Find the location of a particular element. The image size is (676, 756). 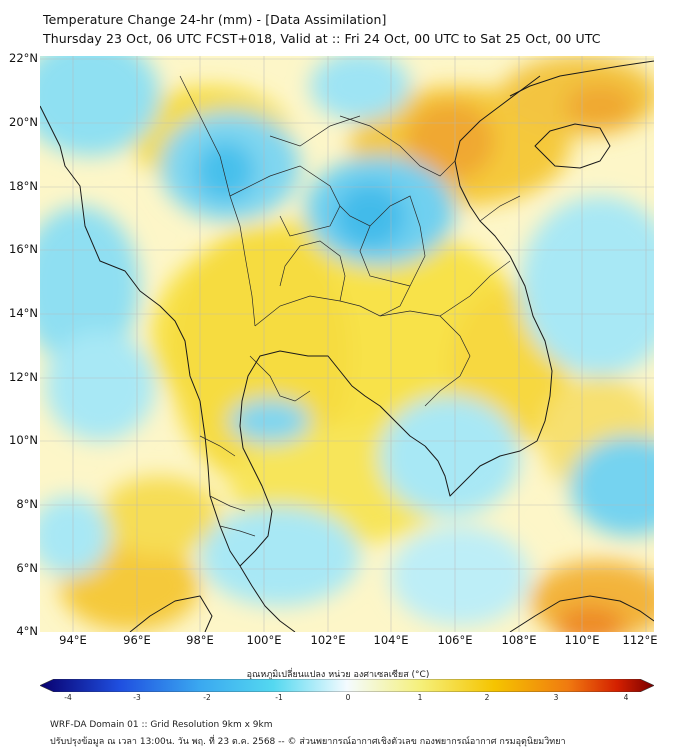

colorbar-tick: 0 is located at coordinates (348, 697).